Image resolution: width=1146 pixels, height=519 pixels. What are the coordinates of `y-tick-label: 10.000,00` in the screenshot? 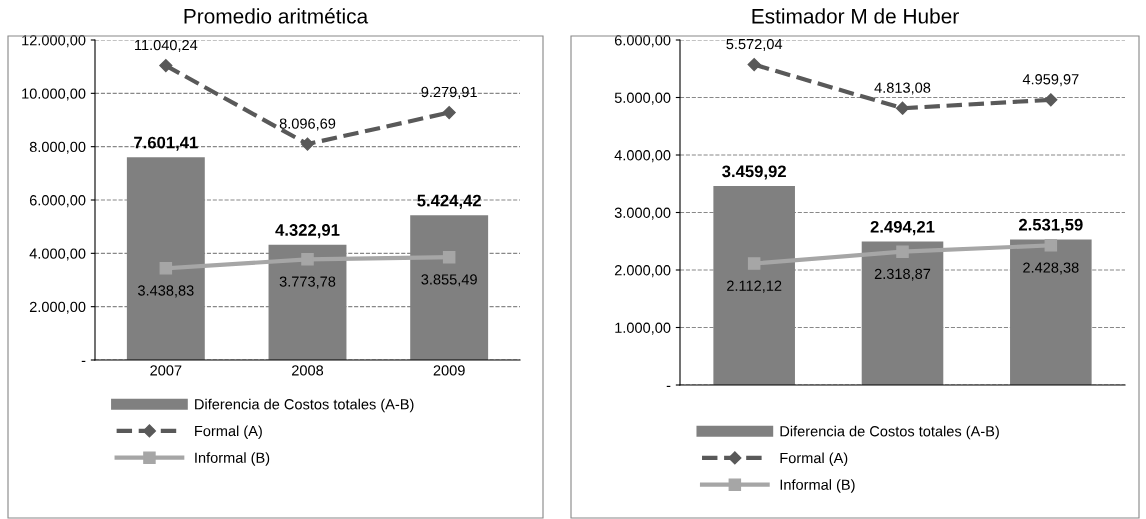 It's located at (54, 94).